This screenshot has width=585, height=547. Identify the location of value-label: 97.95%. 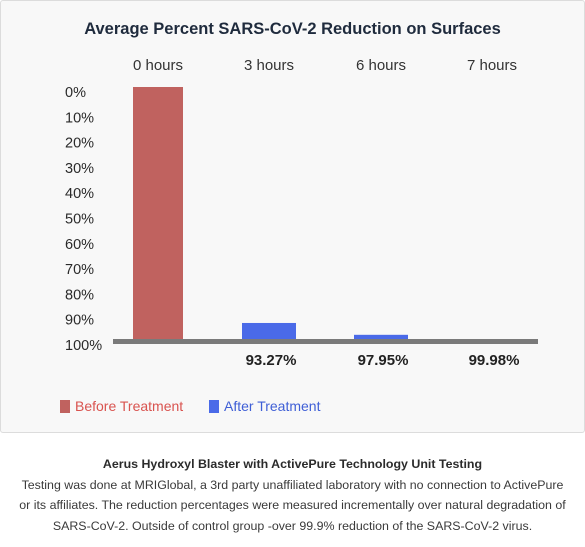
(383, 360).